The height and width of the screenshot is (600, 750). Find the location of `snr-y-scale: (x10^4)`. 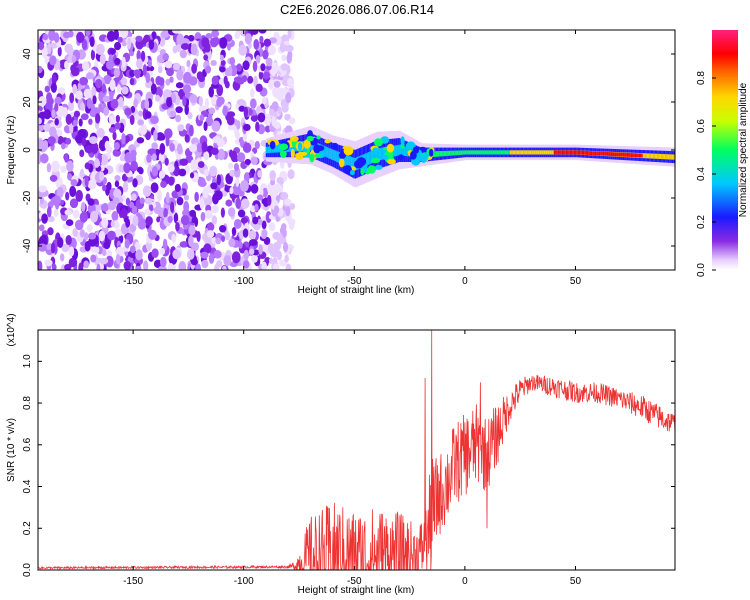

snr-y-scale: (x10^4) is located at coordinates (11, 329).